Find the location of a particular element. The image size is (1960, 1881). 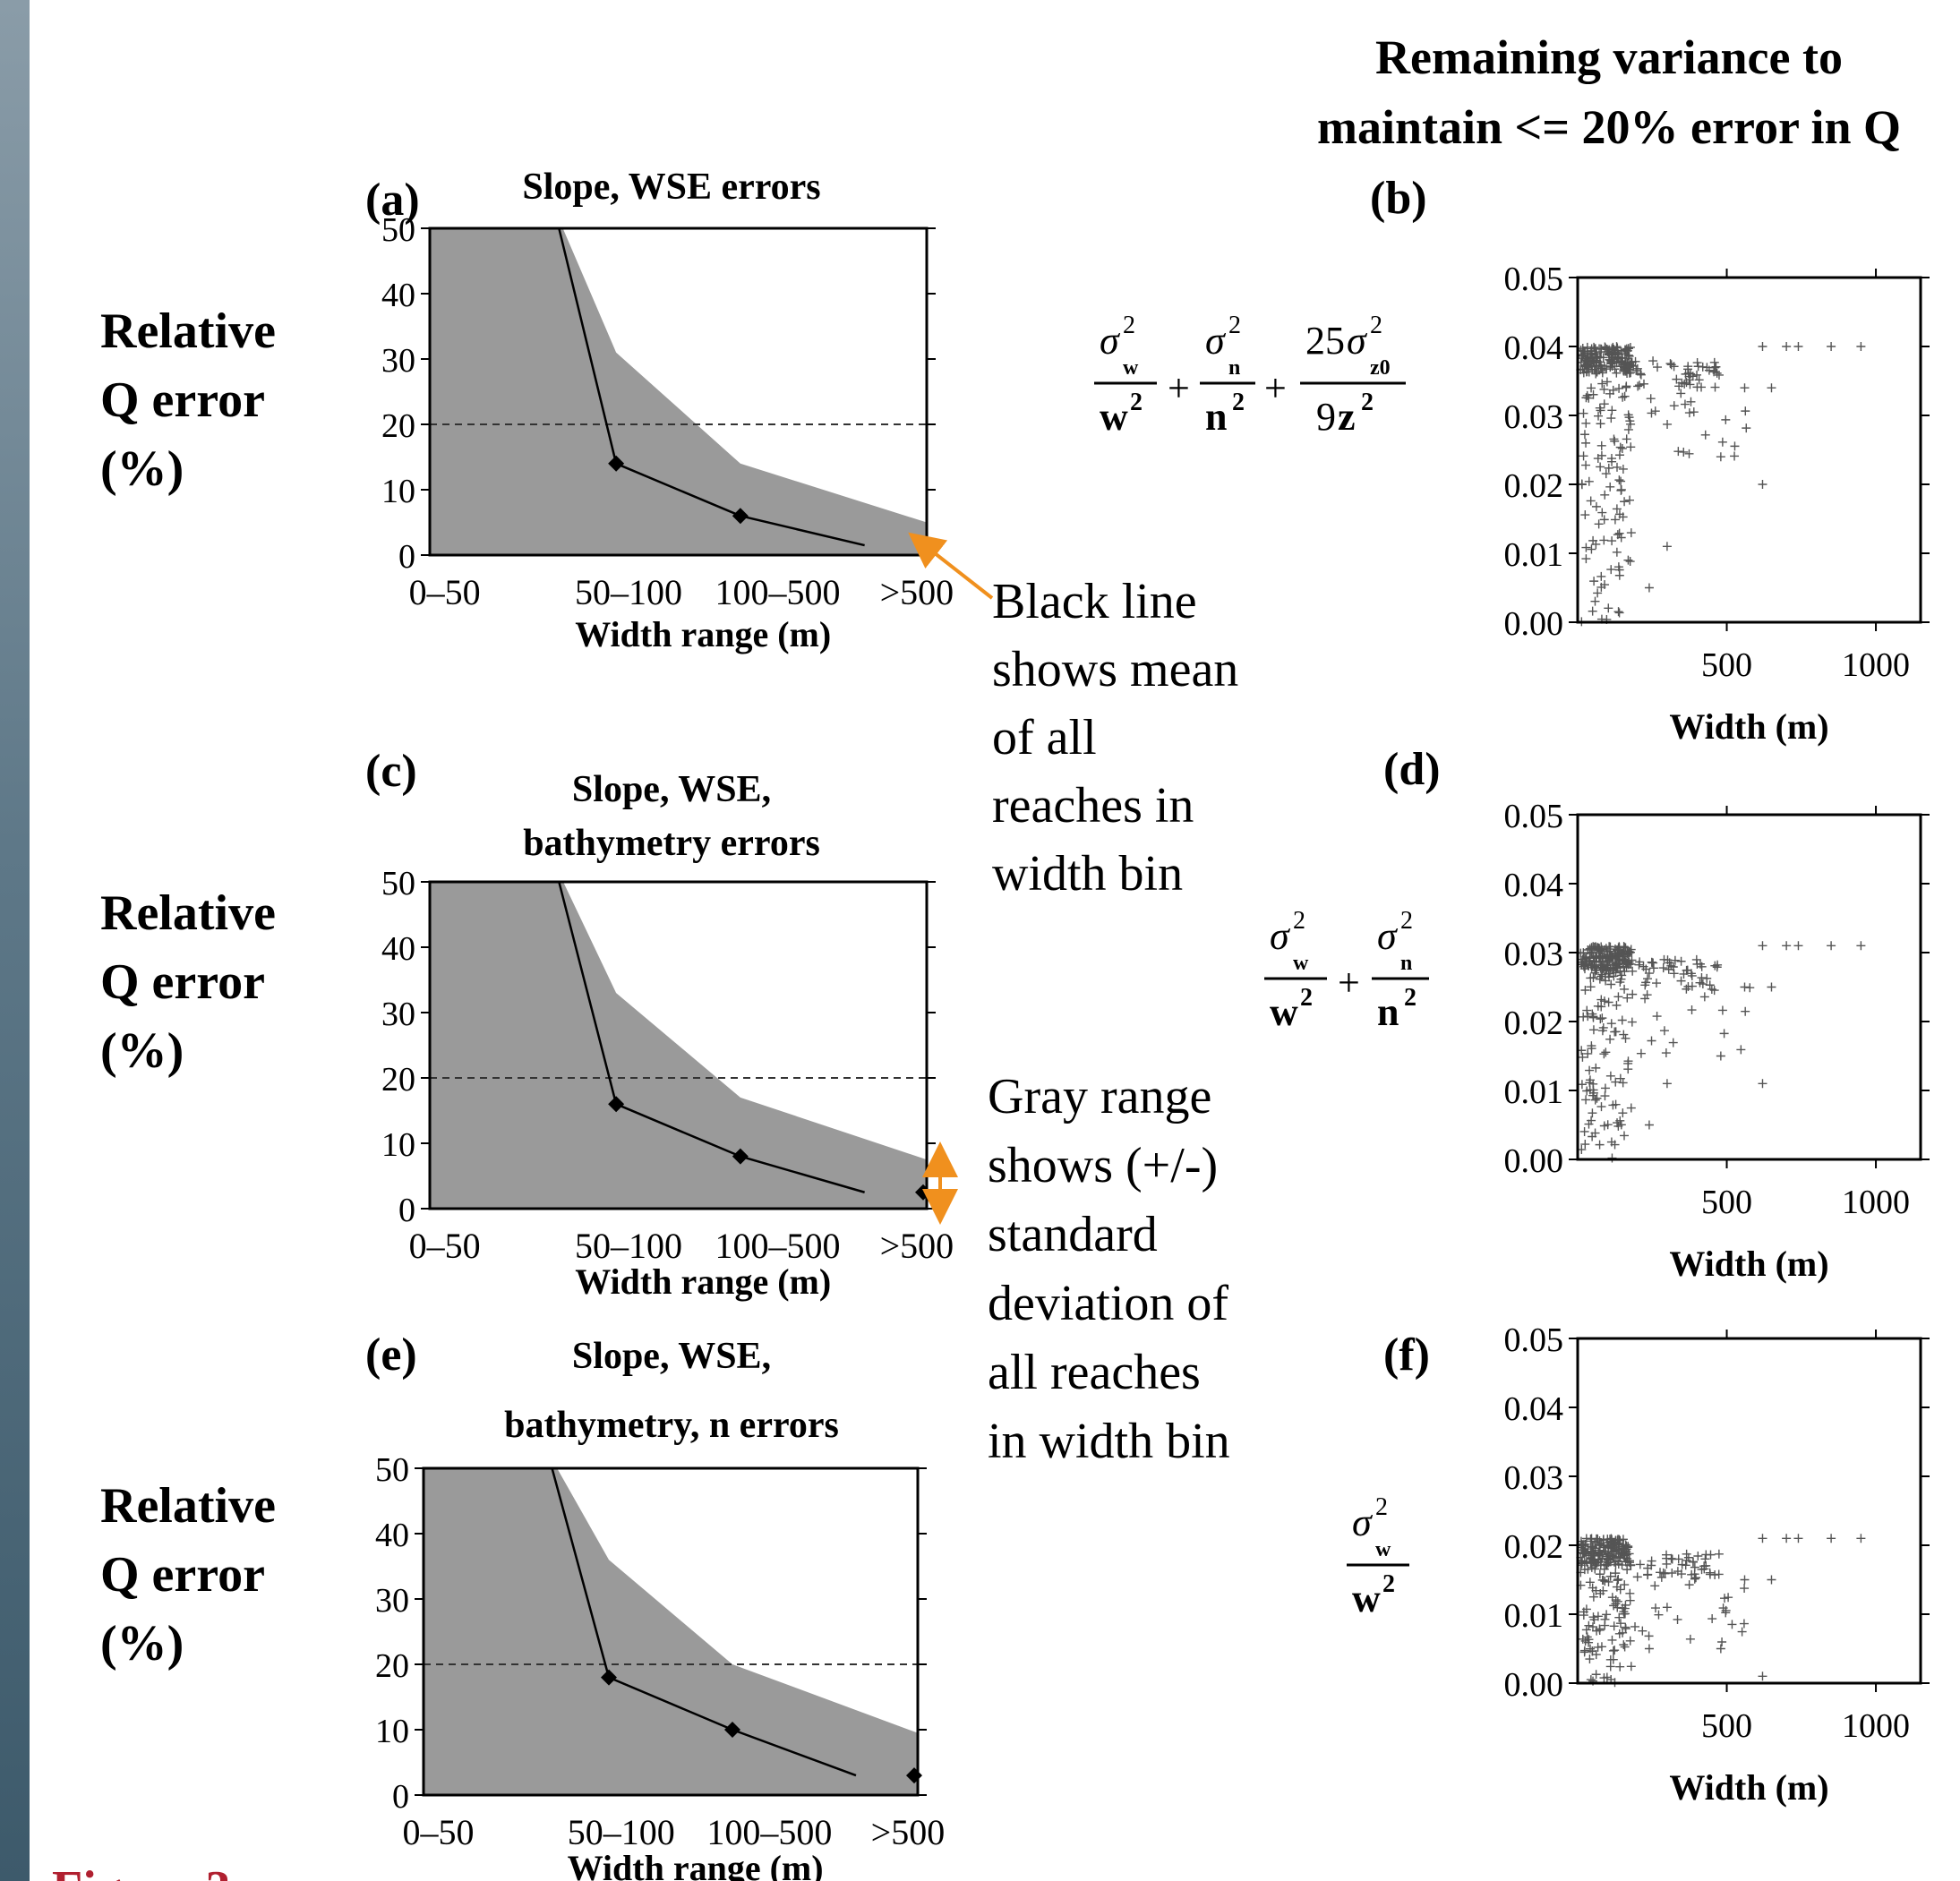

y-tick-label: 40 is located at coordinates (398, 295).